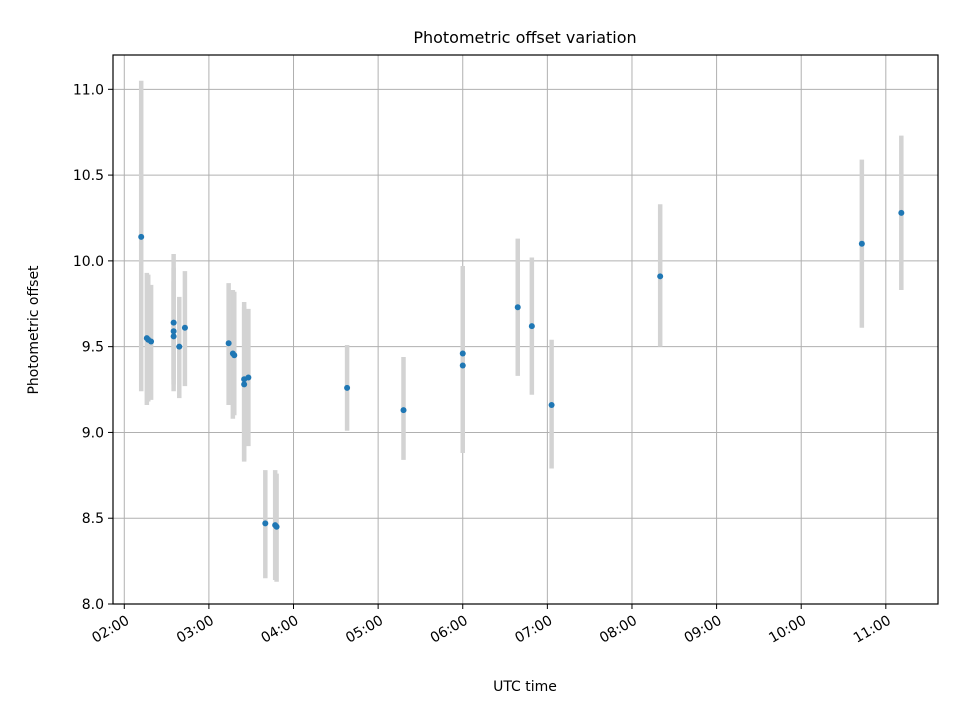  What do you see at coordinates (88, 176) in the screenshot?
I see `y-tick-label: 10.5` at bounding box center [88, 176].